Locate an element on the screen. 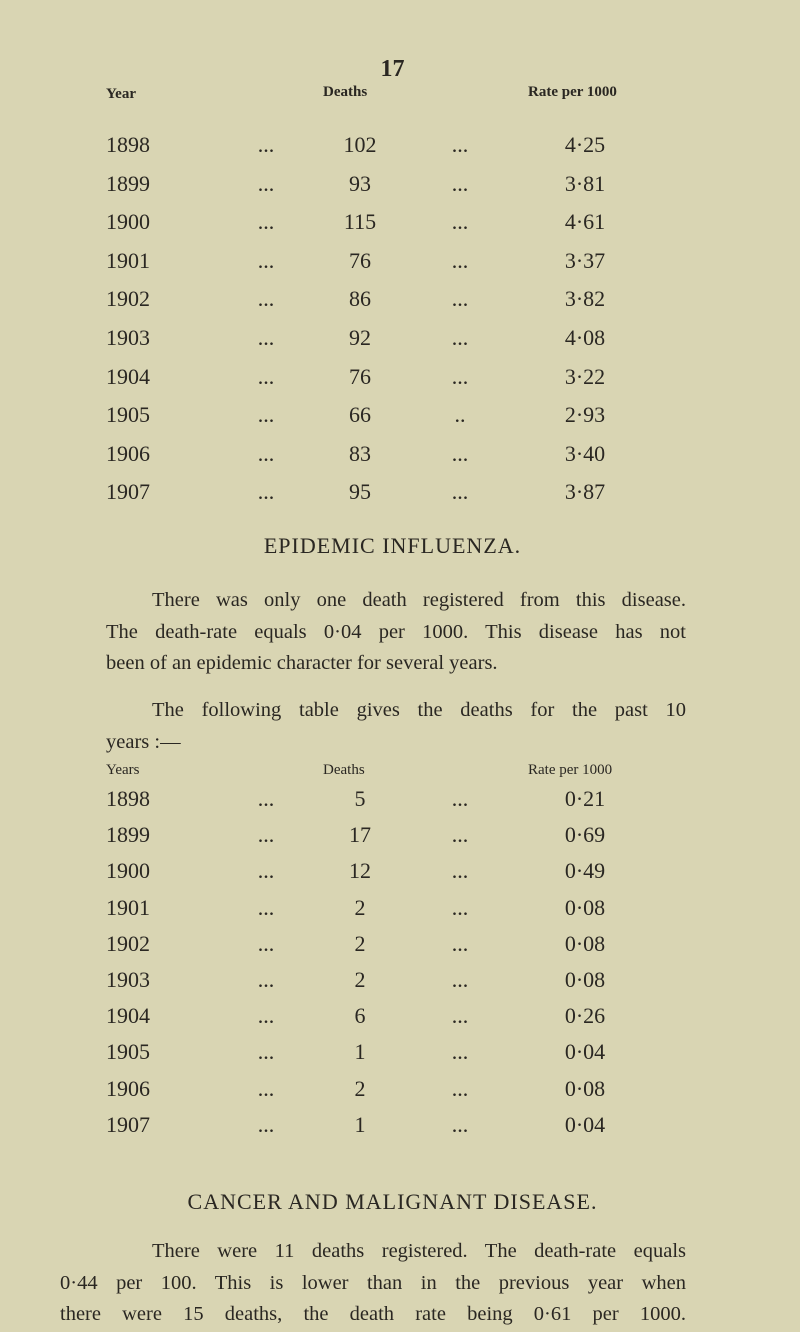 Image resolution: width=800 pixels, height=1332 pixels. page-number: 17 is located at coordinates (392, 69).